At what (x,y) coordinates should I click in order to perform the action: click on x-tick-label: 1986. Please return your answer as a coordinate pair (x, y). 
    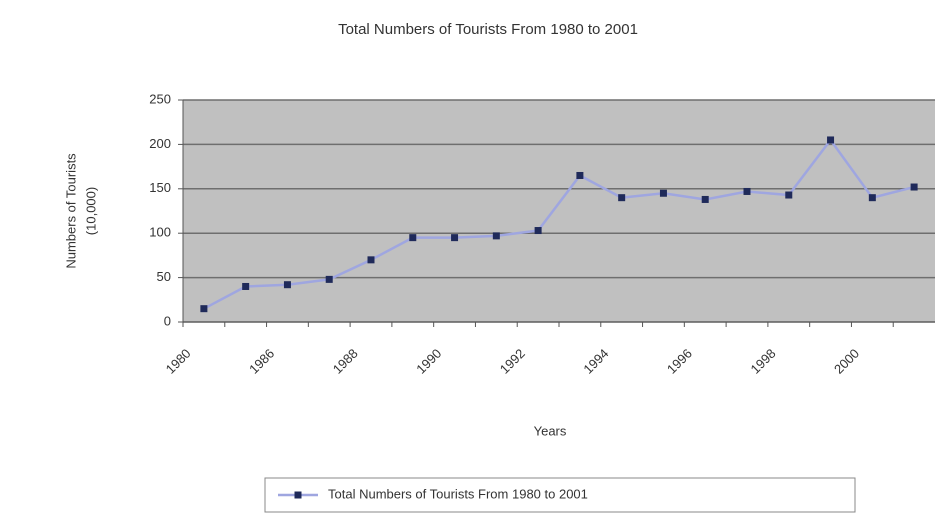
    Looking at the image, I should click on (261, 361).